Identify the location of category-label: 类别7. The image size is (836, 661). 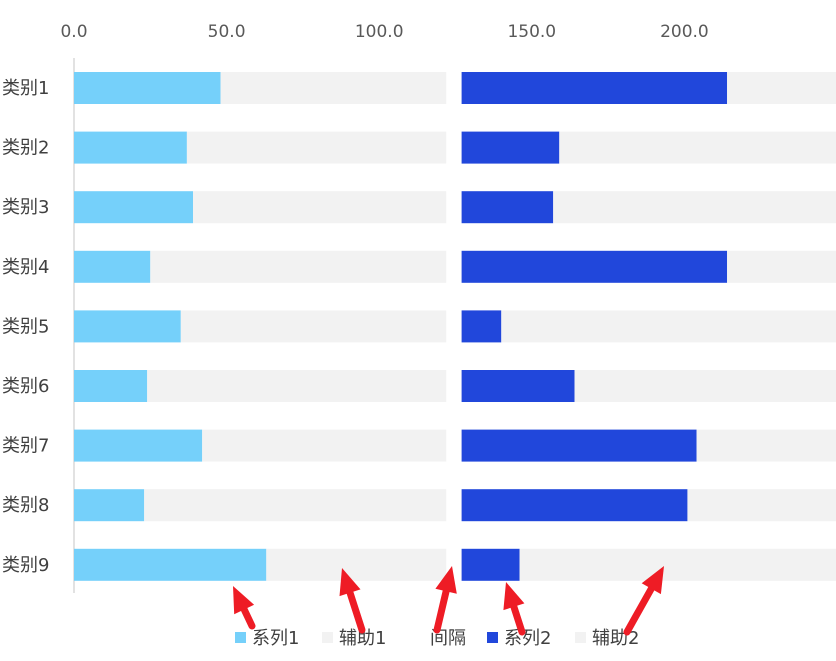
(25, 446).